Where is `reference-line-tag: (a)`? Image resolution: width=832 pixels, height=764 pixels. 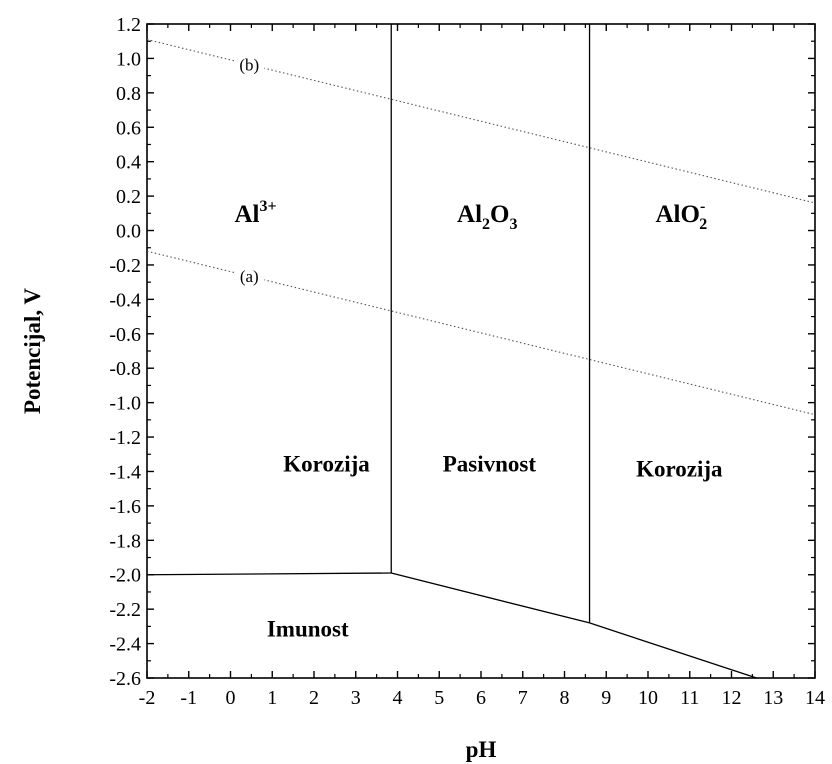
reference-line-tag: (a) is located at coordinates (249, 276).